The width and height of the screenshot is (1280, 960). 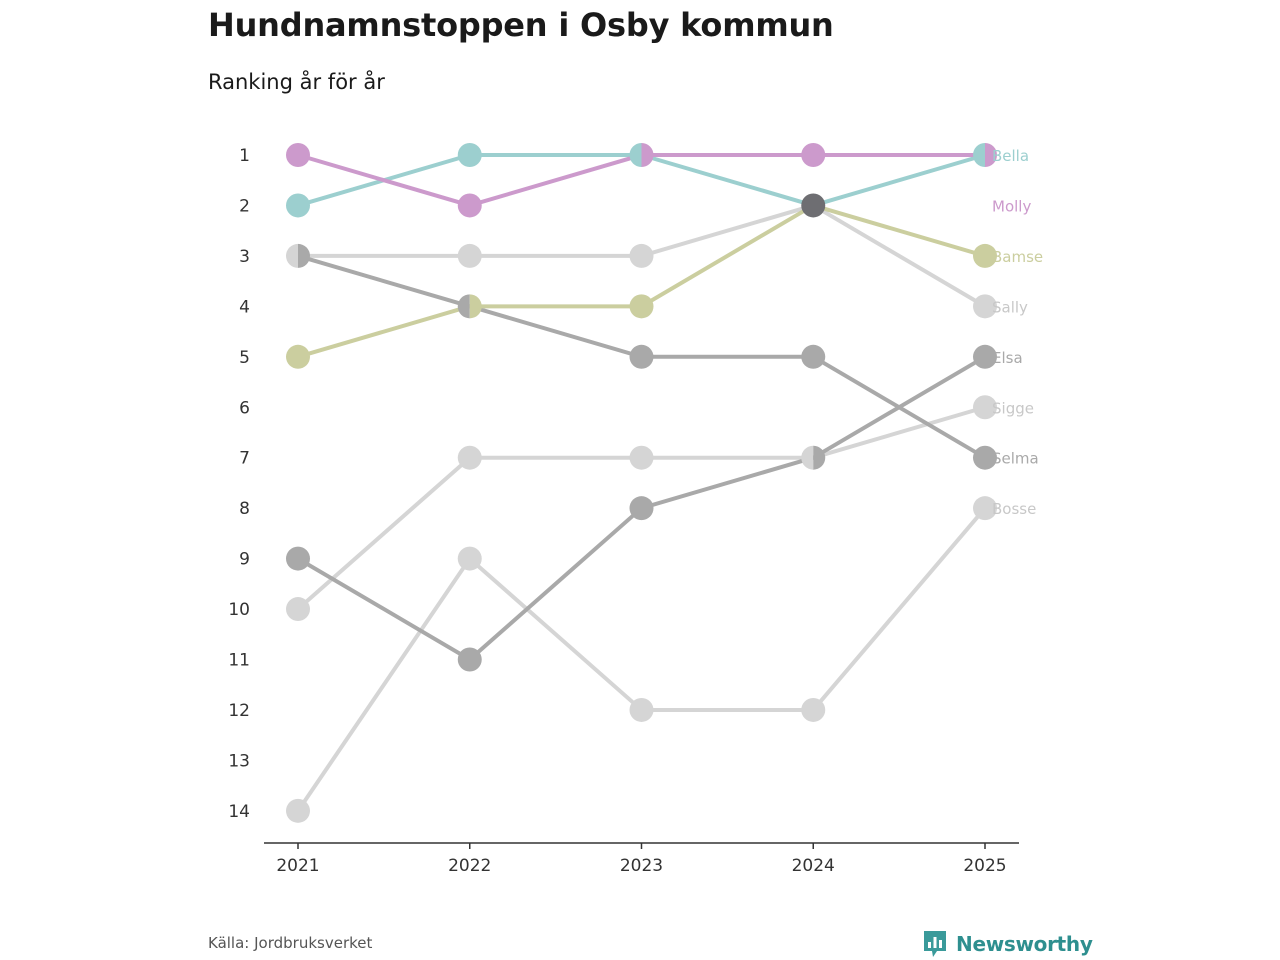 What do you see at coordinates (244, 459) in the screenshot?
I see `y-tick-label: 7` at bounding box center [244, 459].